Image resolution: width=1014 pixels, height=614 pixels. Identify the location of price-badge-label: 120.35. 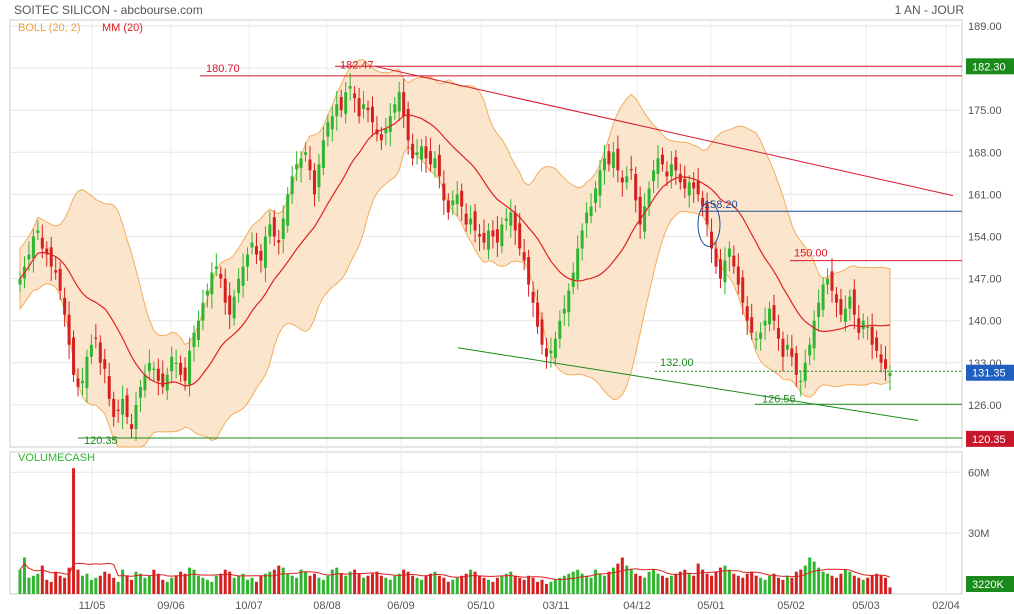
(989, 440).